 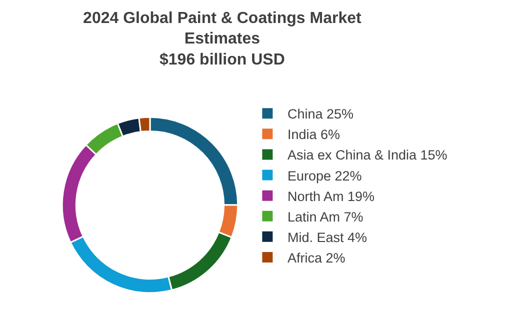 What do you see at coordinates (324, 176) in the screenshot?
I see `legend-label: Europe 22%` at bounding box center [324, 176].